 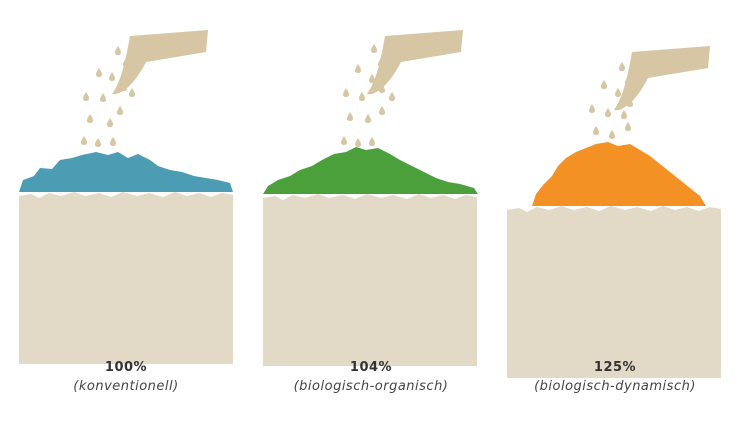 I want to click on method-label: (konventionell), so click(x=126, y=386).